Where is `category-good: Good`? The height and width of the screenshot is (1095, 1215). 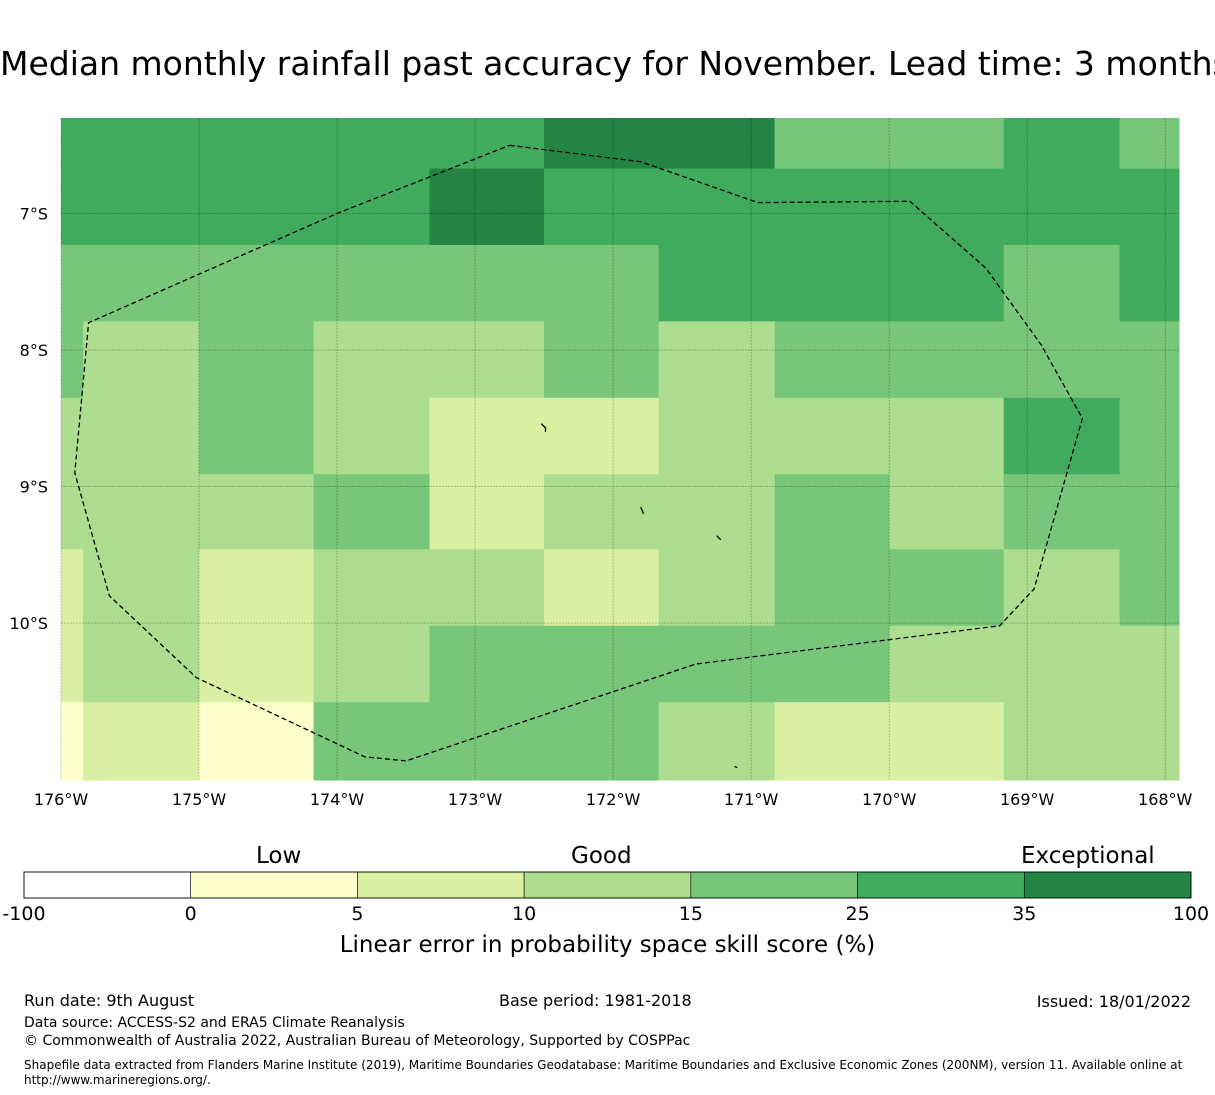 category-good: Good is located at coordinates (601, 856).